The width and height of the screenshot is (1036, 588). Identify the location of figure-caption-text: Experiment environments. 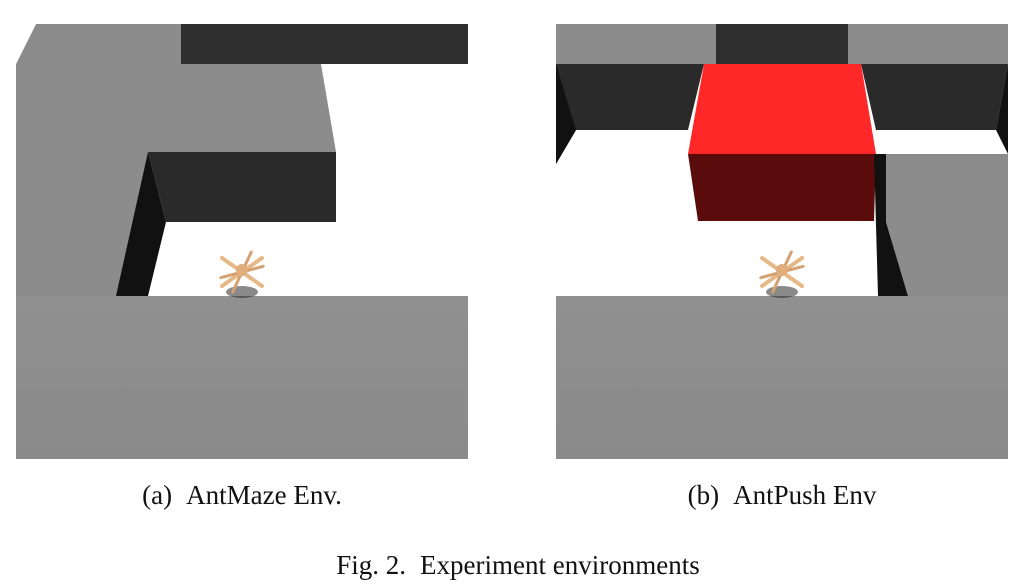
(560, 565).